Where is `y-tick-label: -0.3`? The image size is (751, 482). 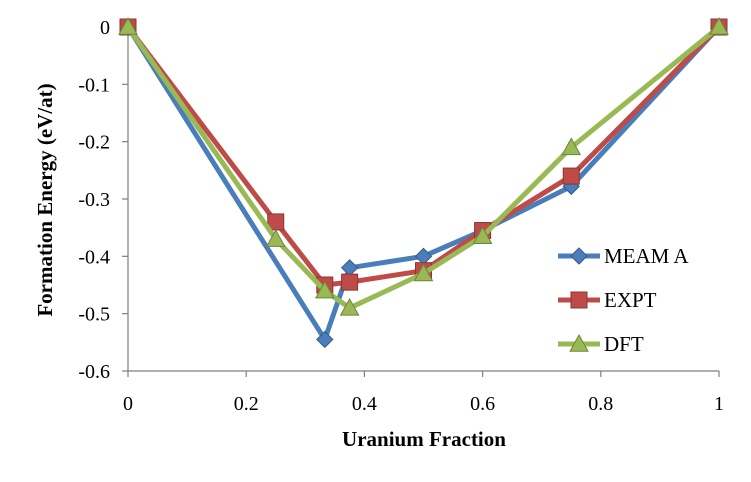 y-tick-label: -0.3 is located at coordinates (94, 200).